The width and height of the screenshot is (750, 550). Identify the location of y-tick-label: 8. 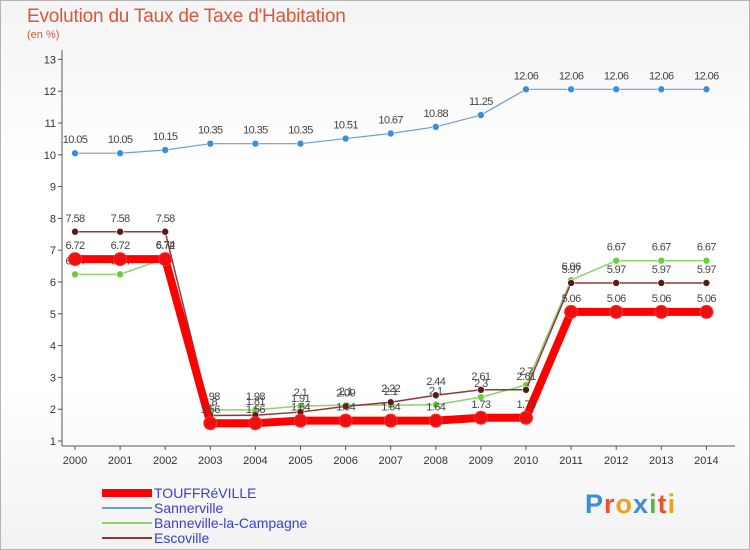
(53, 219).